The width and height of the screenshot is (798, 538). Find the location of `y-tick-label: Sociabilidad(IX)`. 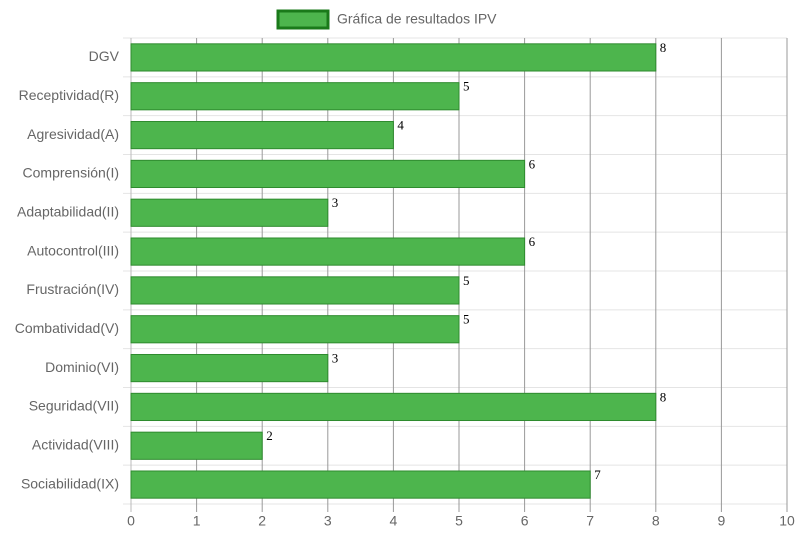

y-tick-label: Sociabilidad(IX) is located at coordinates (70, 483).